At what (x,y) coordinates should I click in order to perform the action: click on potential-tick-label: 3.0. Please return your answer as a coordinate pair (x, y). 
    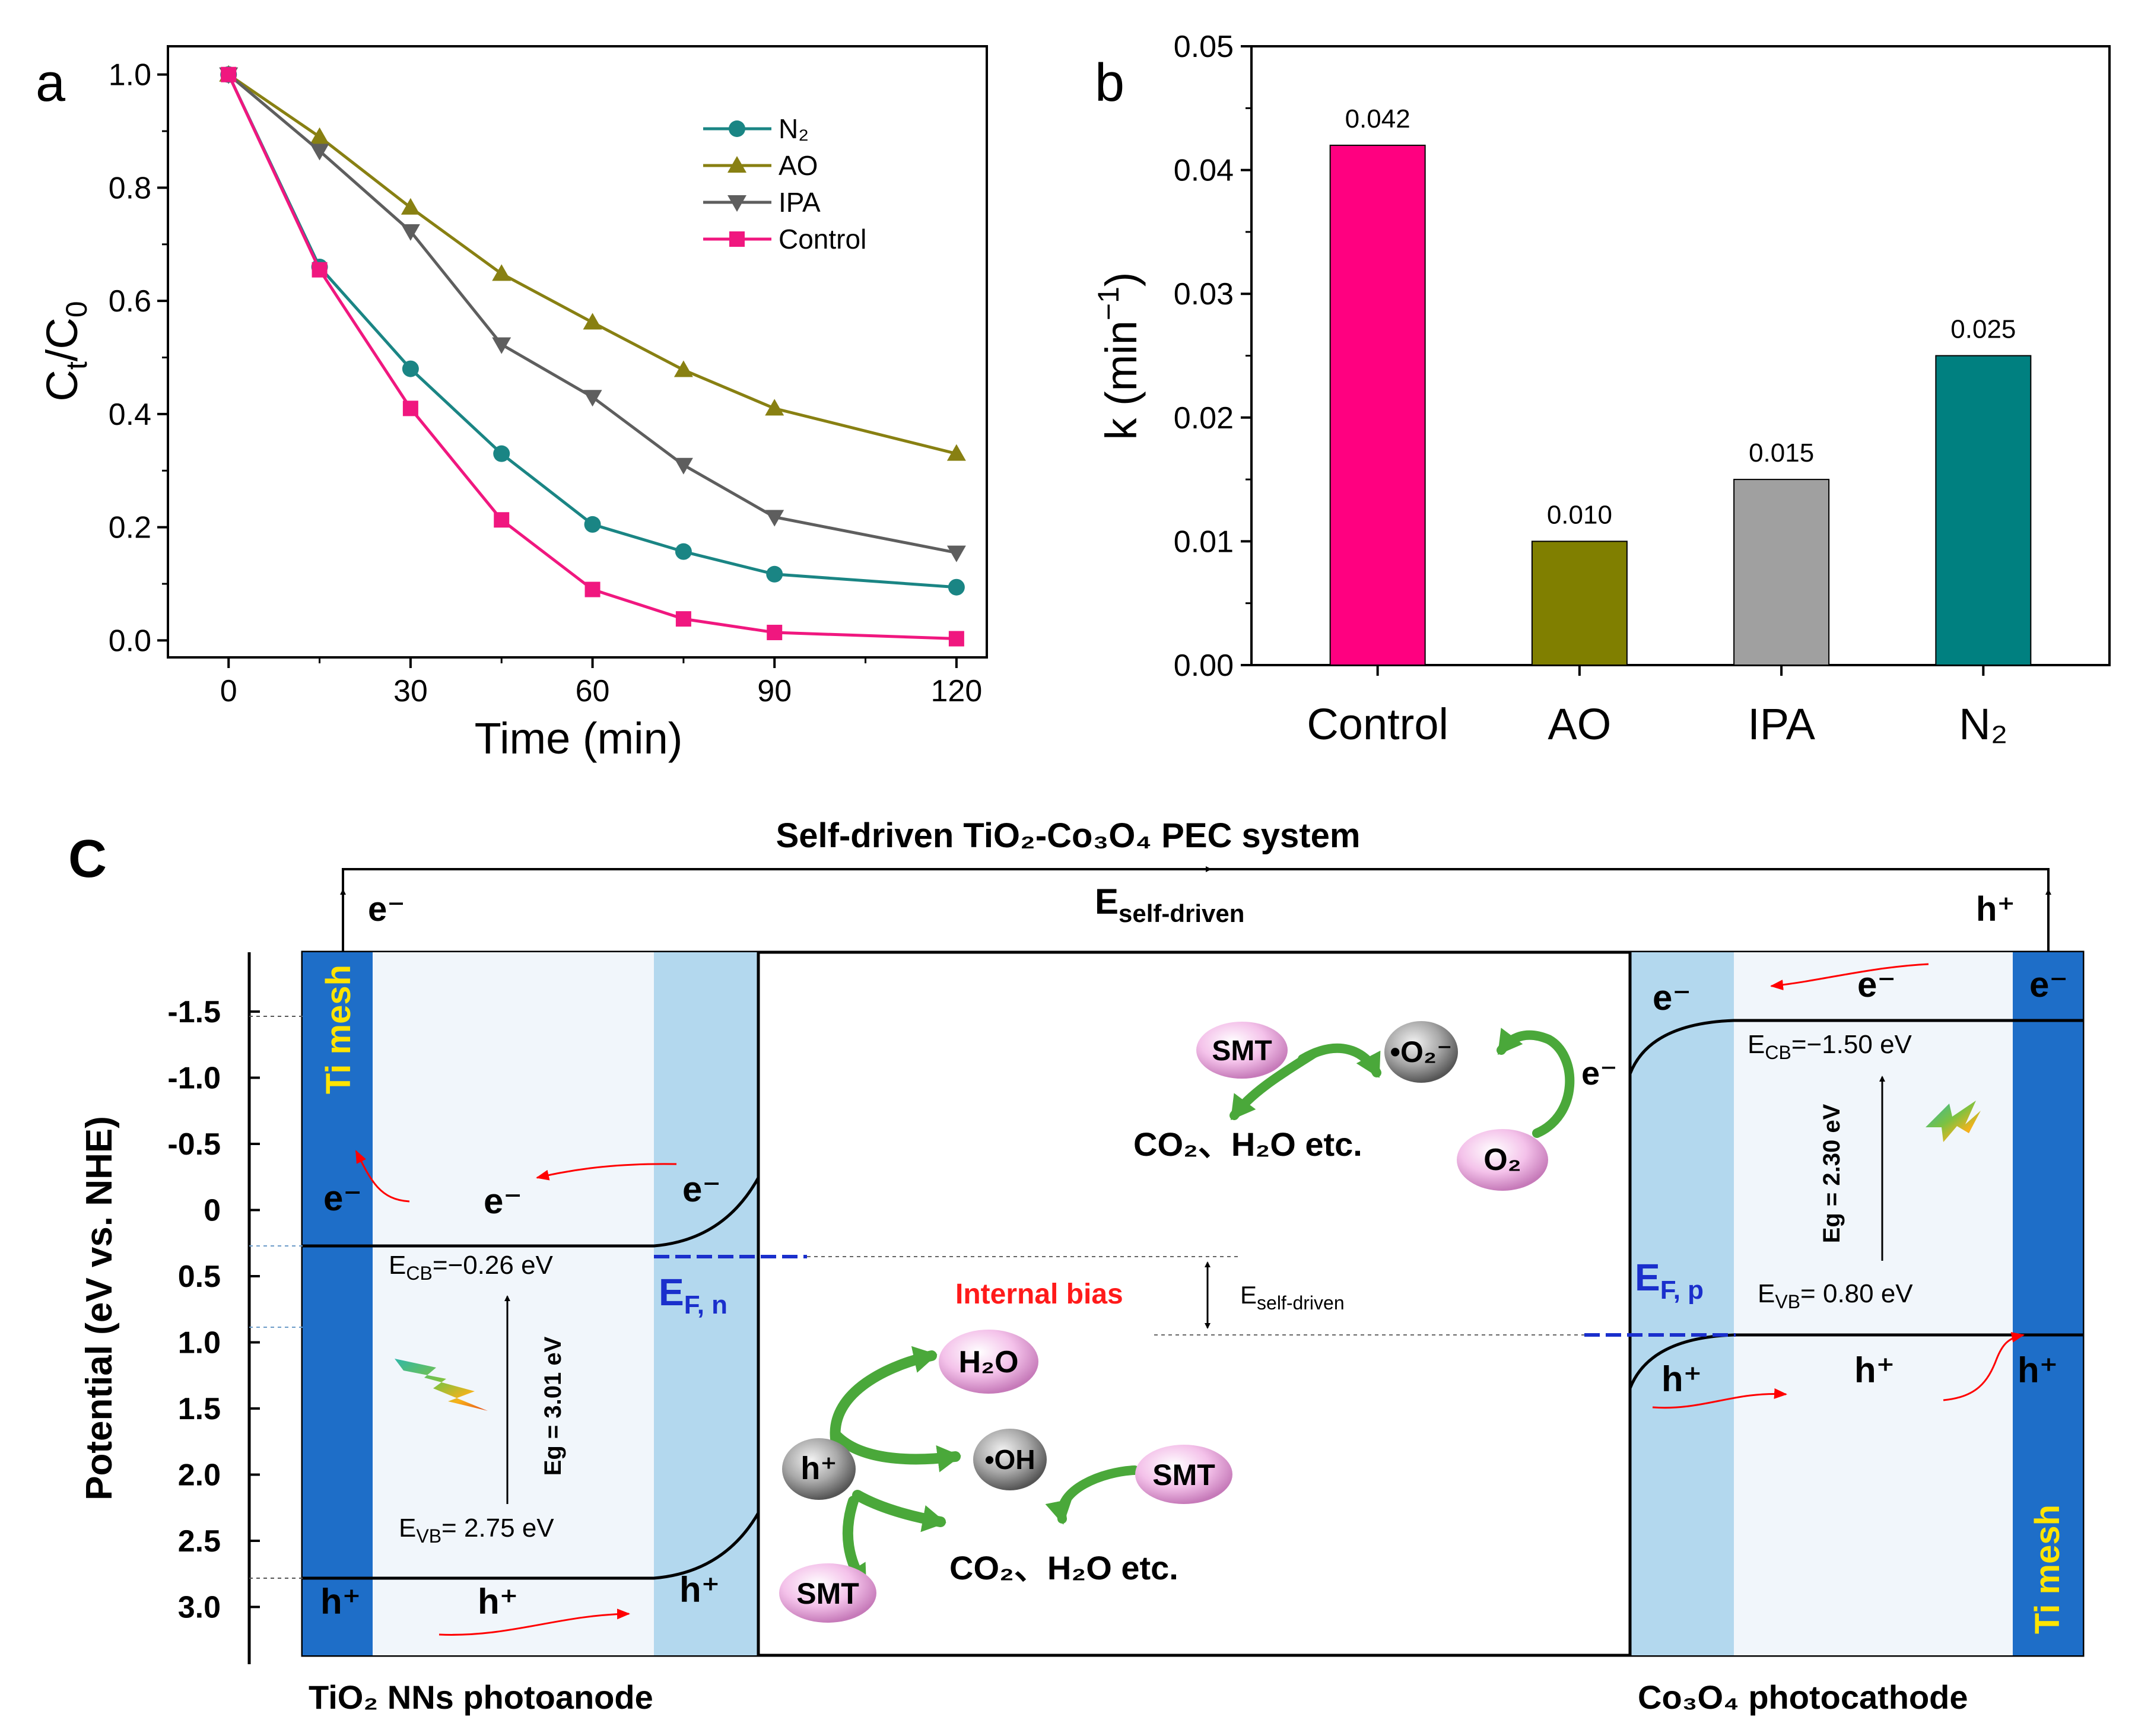
    Looking at the image, I should click on (199, 1608).